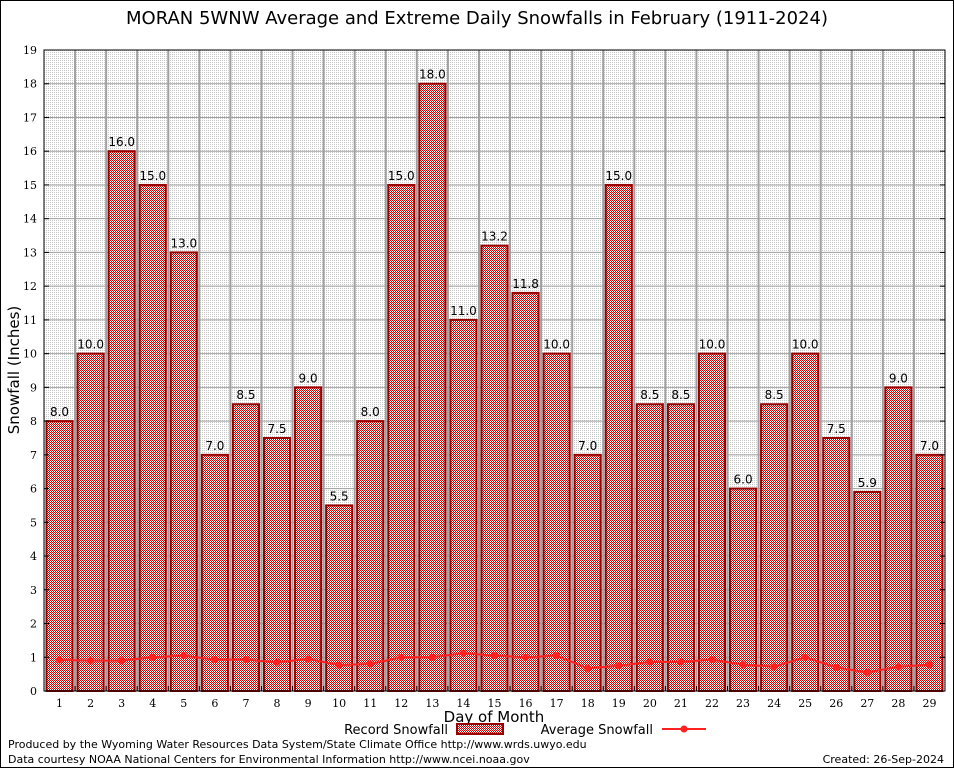 Image resolution: width=954 pixels, height=768 pixels. Describe the element at coordinates (33, 624) in the screenshot. I see `y-tick-label: 2` at that location.